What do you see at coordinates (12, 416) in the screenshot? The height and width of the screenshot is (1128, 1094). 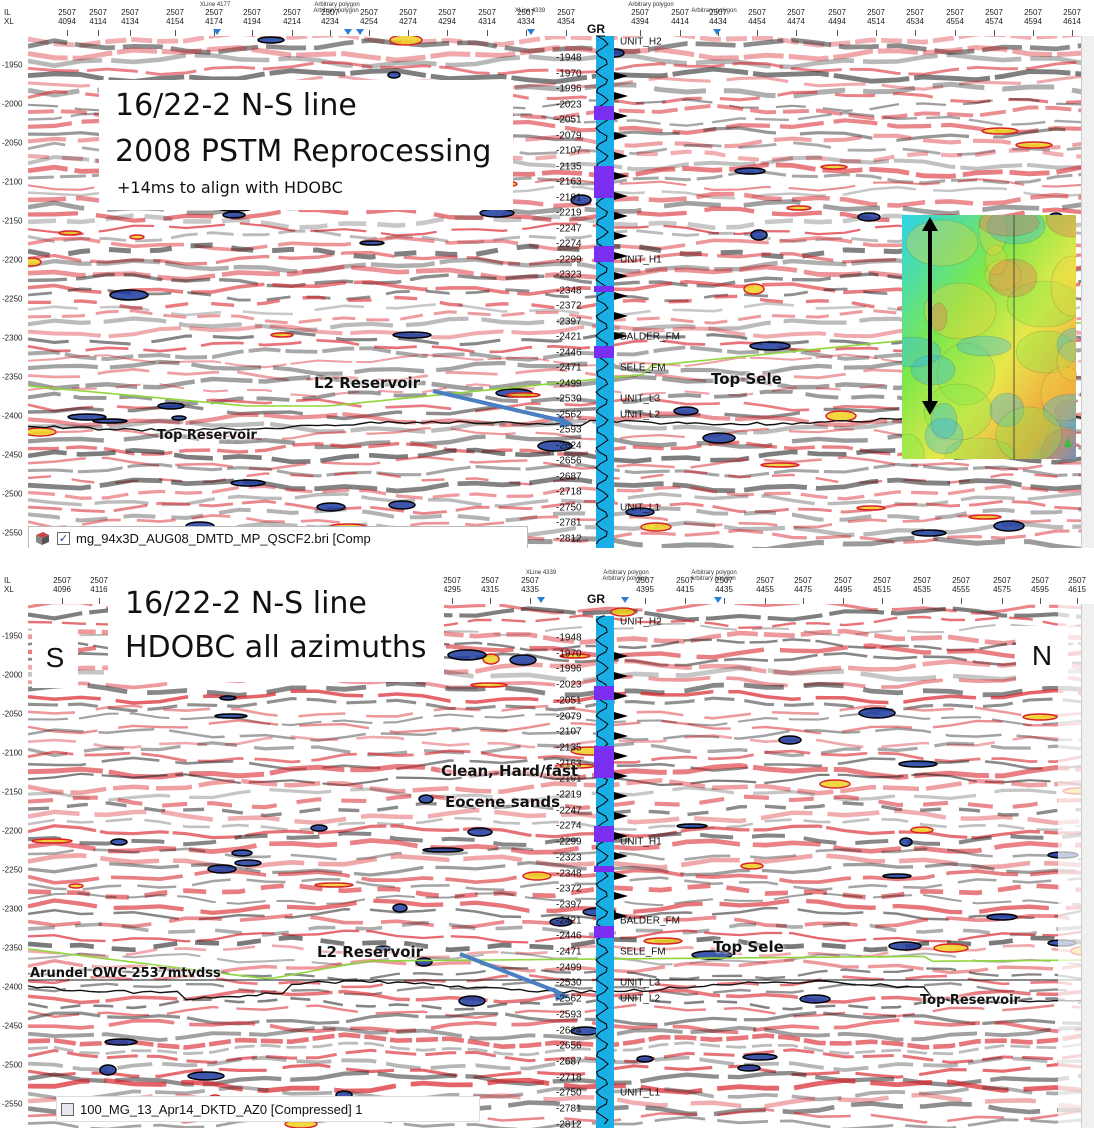 I see `time-tick-label: -2400` at bounding box center [12, 416].